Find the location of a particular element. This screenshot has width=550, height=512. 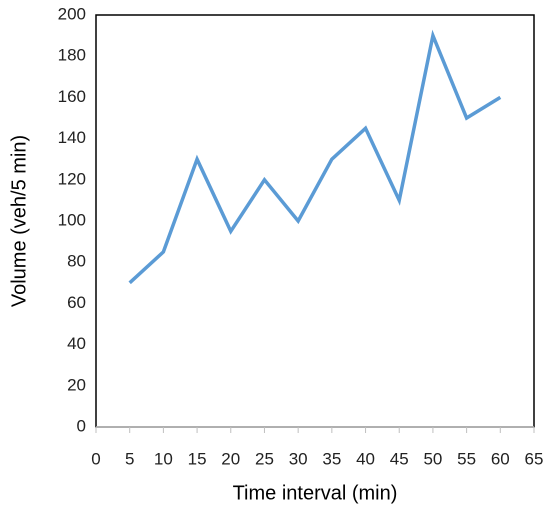

x-tick-label: 35 is located at coordinates (331, 458).